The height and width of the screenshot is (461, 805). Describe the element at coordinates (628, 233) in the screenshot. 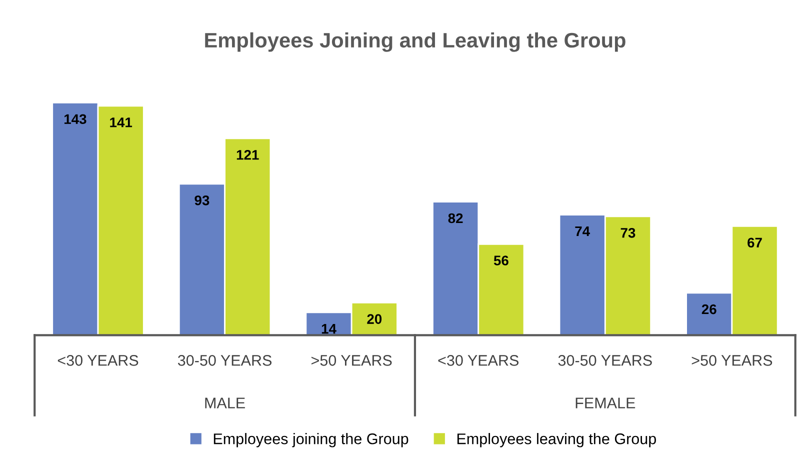

I see `data-label: 73` at that location.